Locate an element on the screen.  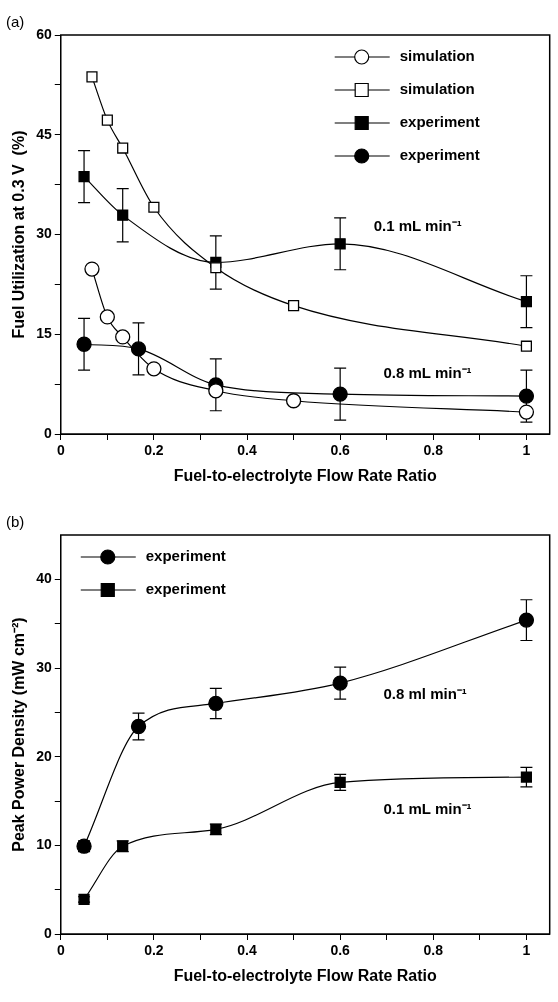
annotation: 0.8 mL min⁻¹ is located at coordinates (427, 373).